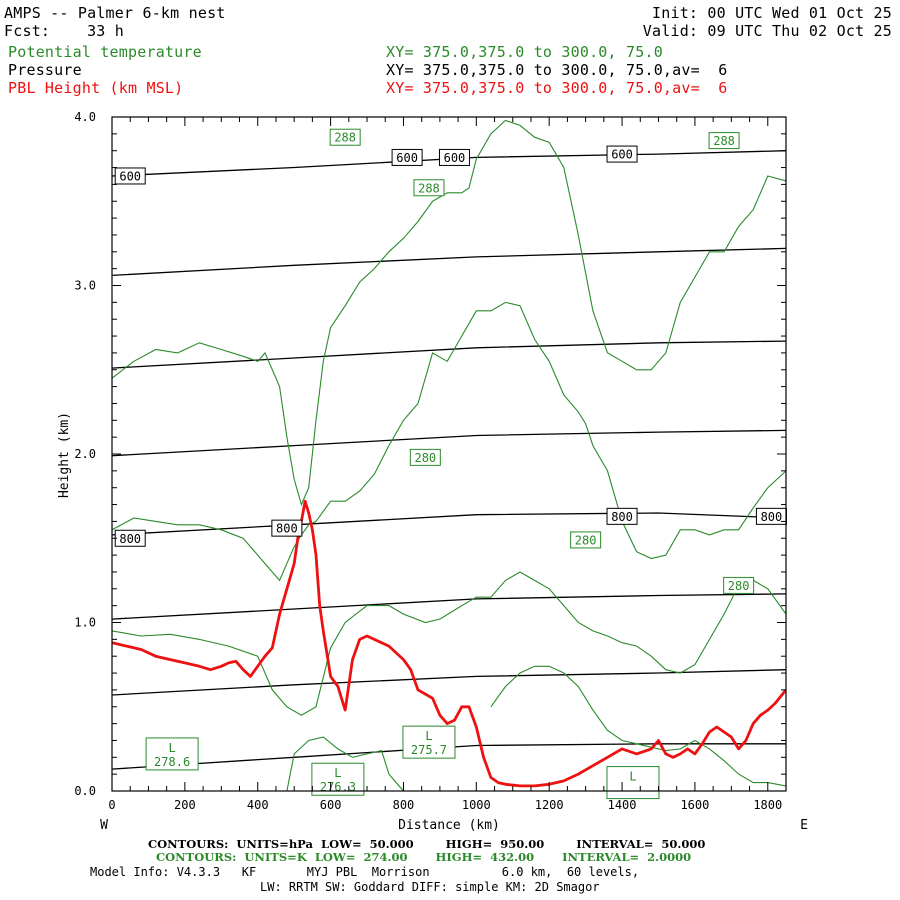 Image resolution: width=900 pixels, height=900 pixels. What do you see at coordinates (104, 825) in the screenshot?
I see `west-label: W` at bounding box center [104, 825].